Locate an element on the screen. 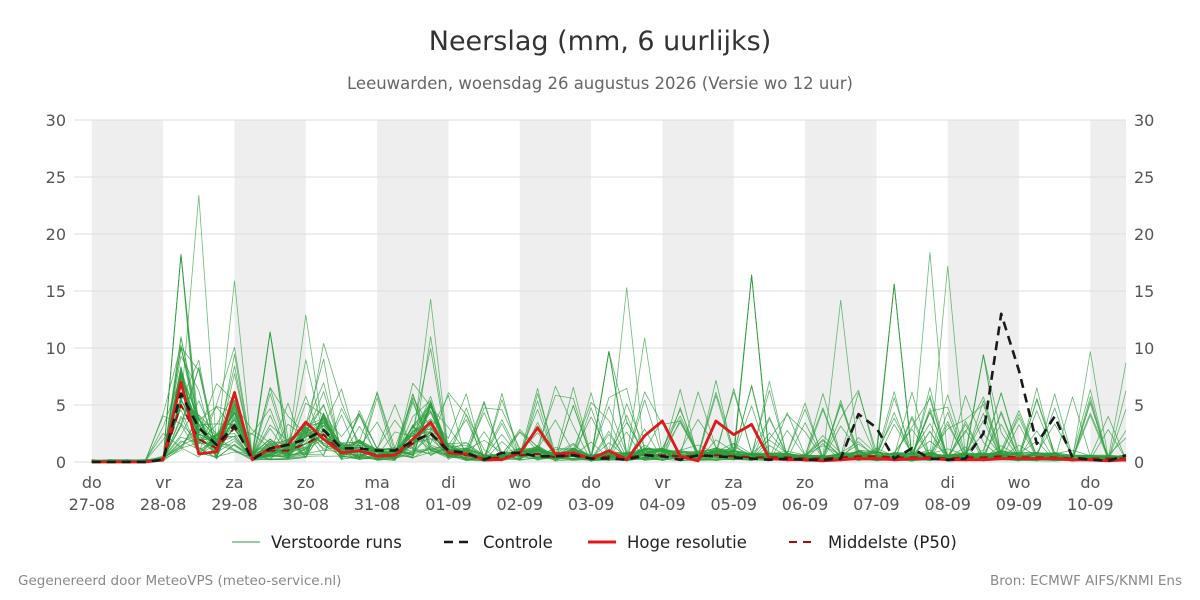  y-axis-right: 0 5 10 15 20 25 30 is located at coordinates (1144, 291).